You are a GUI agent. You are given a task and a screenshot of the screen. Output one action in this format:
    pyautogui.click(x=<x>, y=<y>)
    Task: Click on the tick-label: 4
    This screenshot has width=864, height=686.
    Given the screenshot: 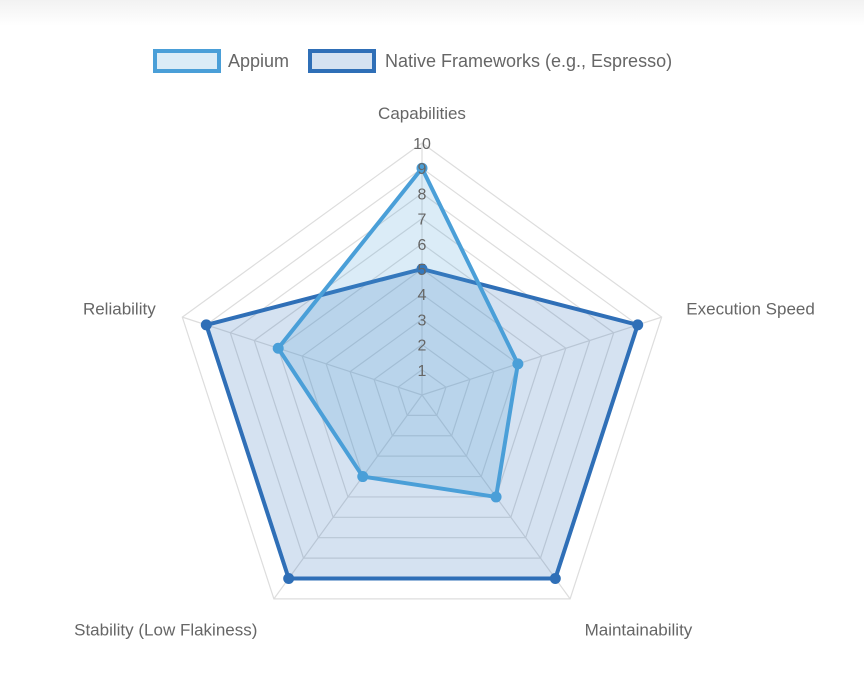 What is the action you would take?
    pyautogui.click(x=422, y=295)
    